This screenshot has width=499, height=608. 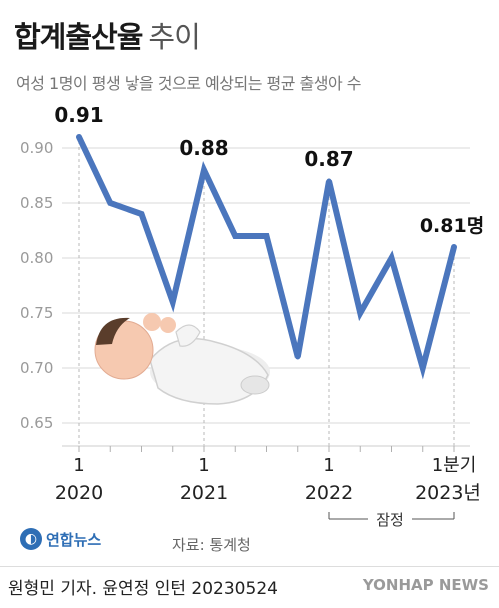 What do you see at coordinates (31, 539) in the screenshot?
I see `logo-icon: ◐` at bounding box center [31, 539].